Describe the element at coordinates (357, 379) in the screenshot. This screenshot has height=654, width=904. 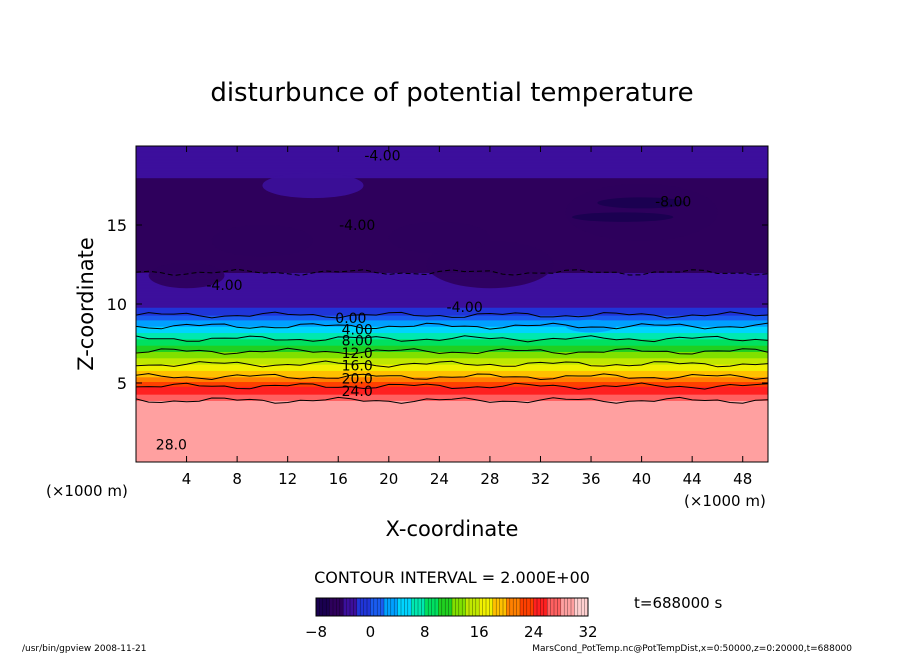
I see `contour-label: 20.0` at that location.